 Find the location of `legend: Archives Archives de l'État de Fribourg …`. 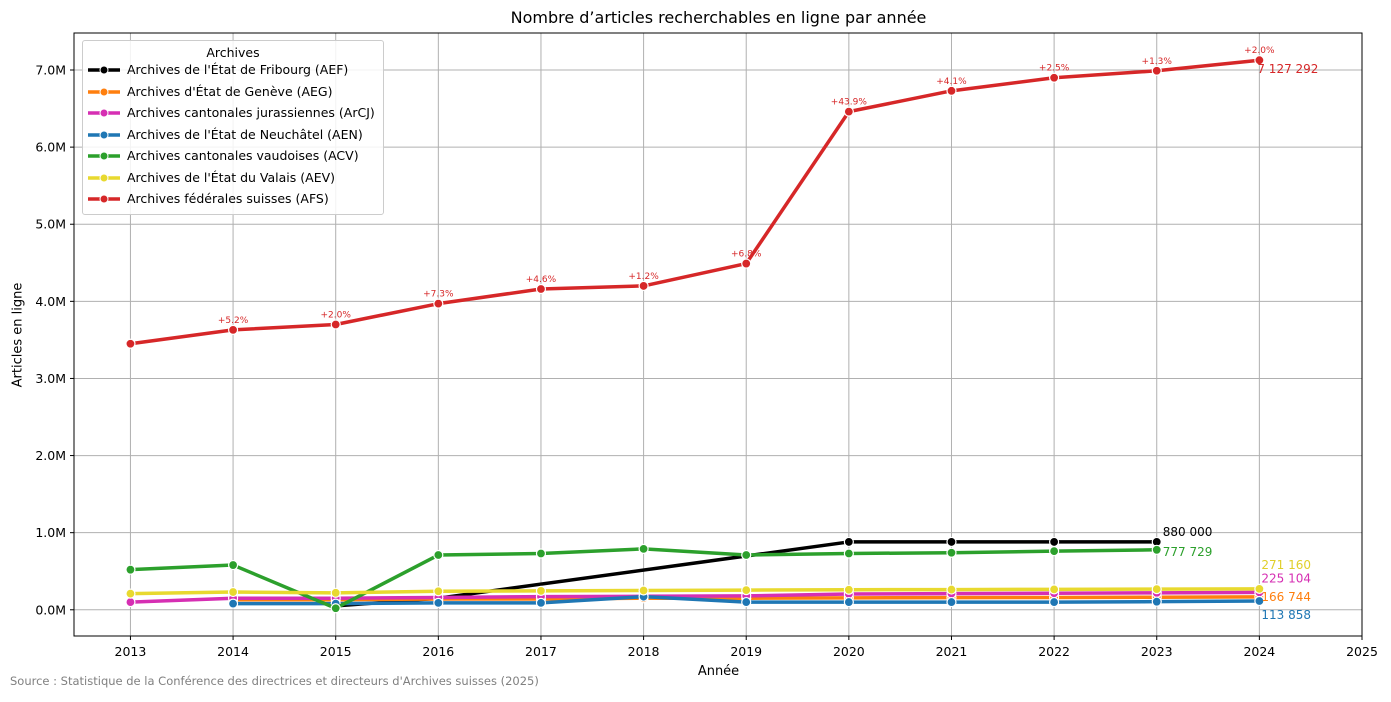

legend: Archives Archives de l'État de Fribourg … is located at coordinates (233, 127).